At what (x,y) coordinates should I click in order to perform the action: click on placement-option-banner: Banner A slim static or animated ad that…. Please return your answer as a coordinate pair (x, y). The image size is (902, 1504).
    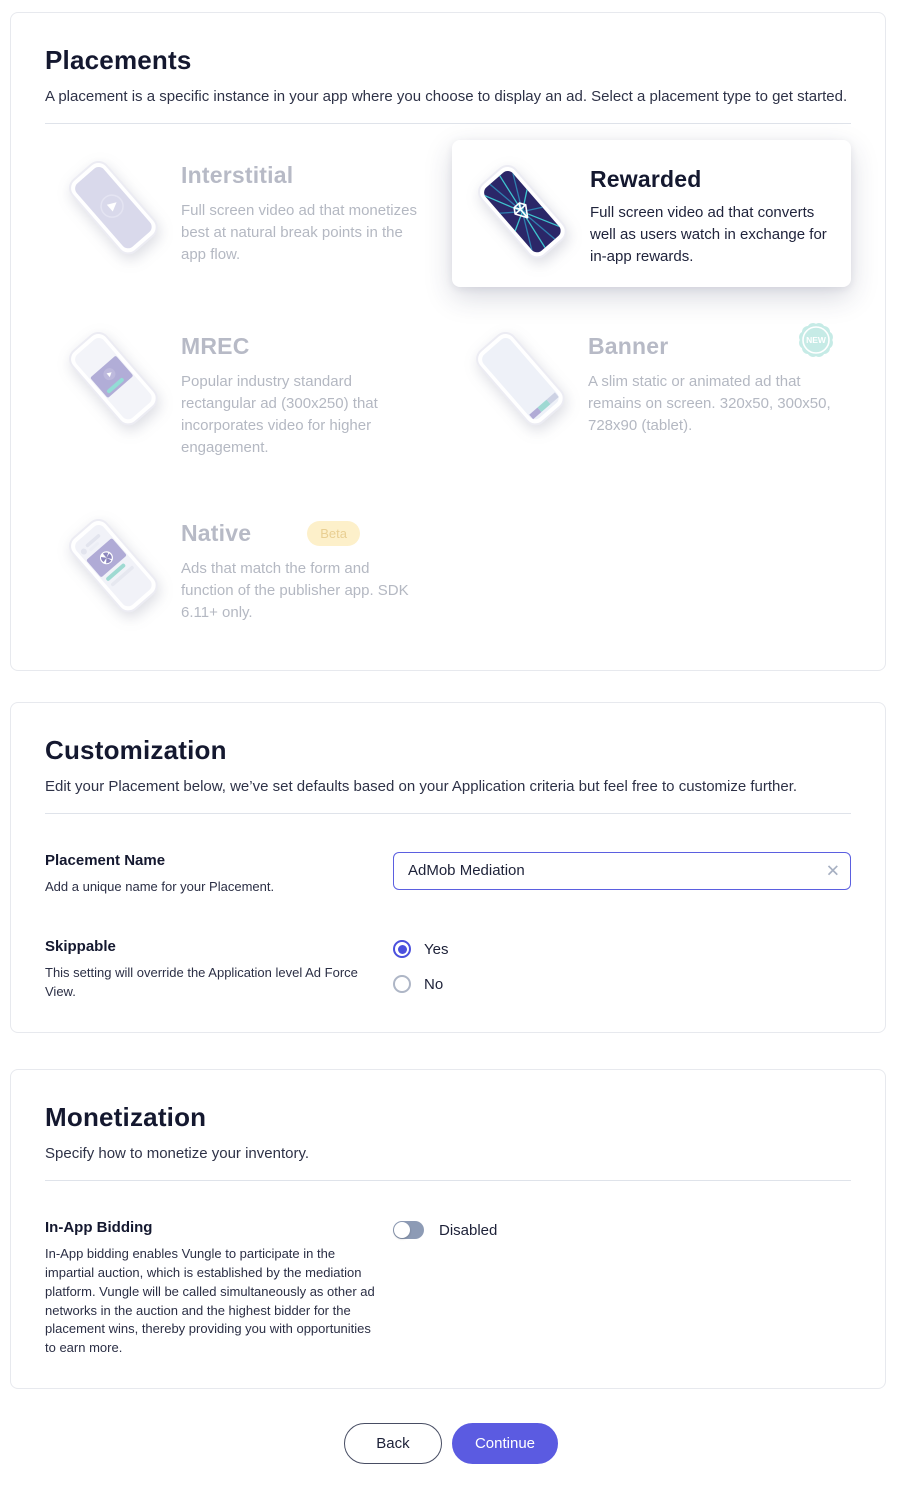
    Looking at the image, I should click on (651, 392).